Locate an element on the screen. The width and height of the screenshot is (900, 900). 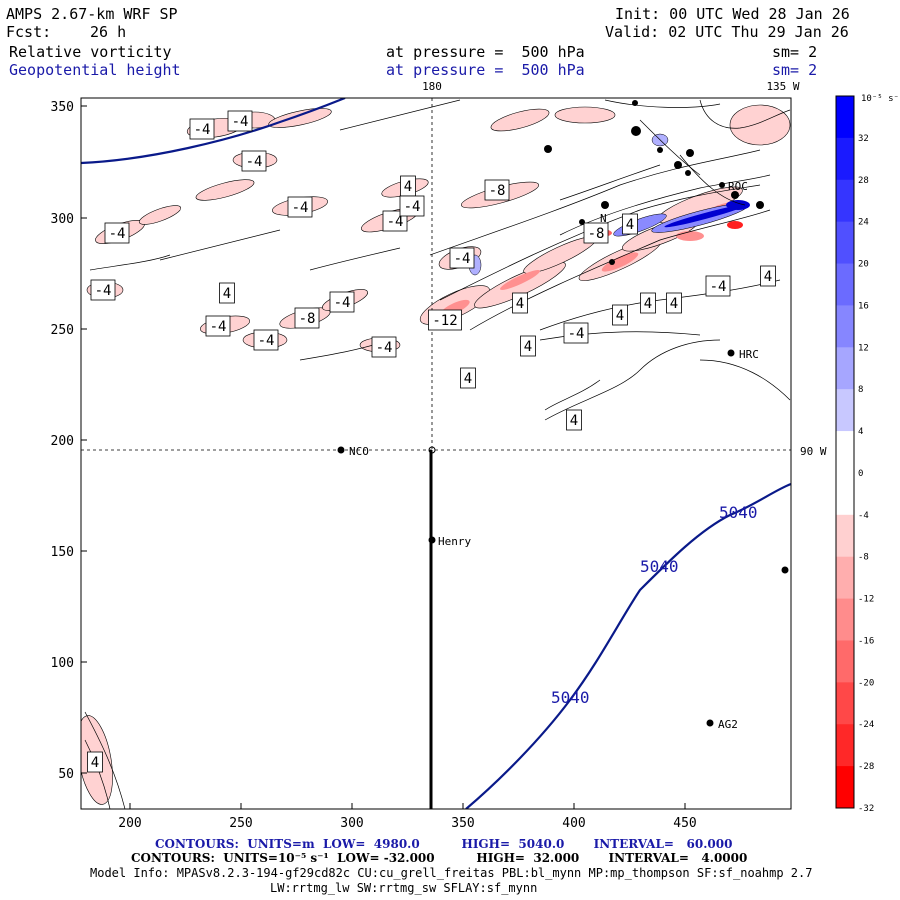
vorticity-label: -12 is located at coordinates (445, 320).